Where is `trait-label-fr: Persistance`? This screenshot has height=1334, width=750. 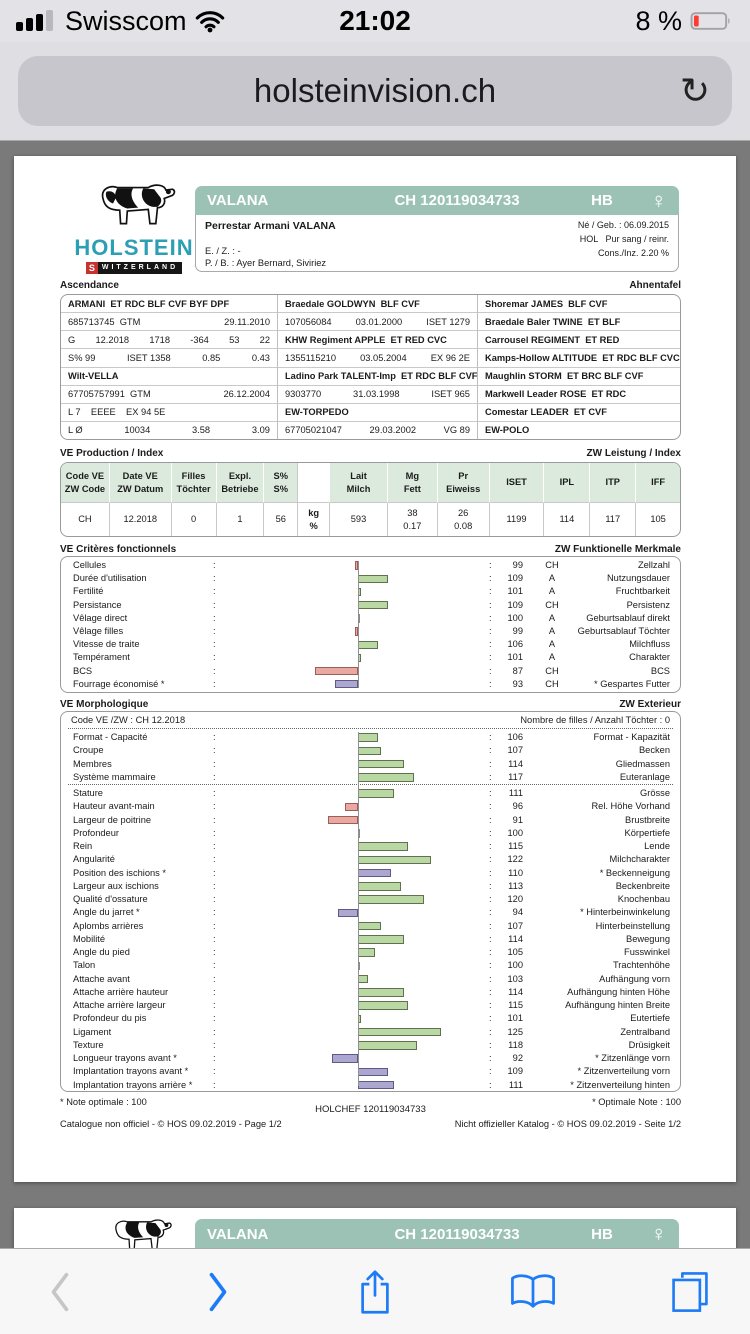
trait-label-fr: Persistance is located at coordinates (97, 604).